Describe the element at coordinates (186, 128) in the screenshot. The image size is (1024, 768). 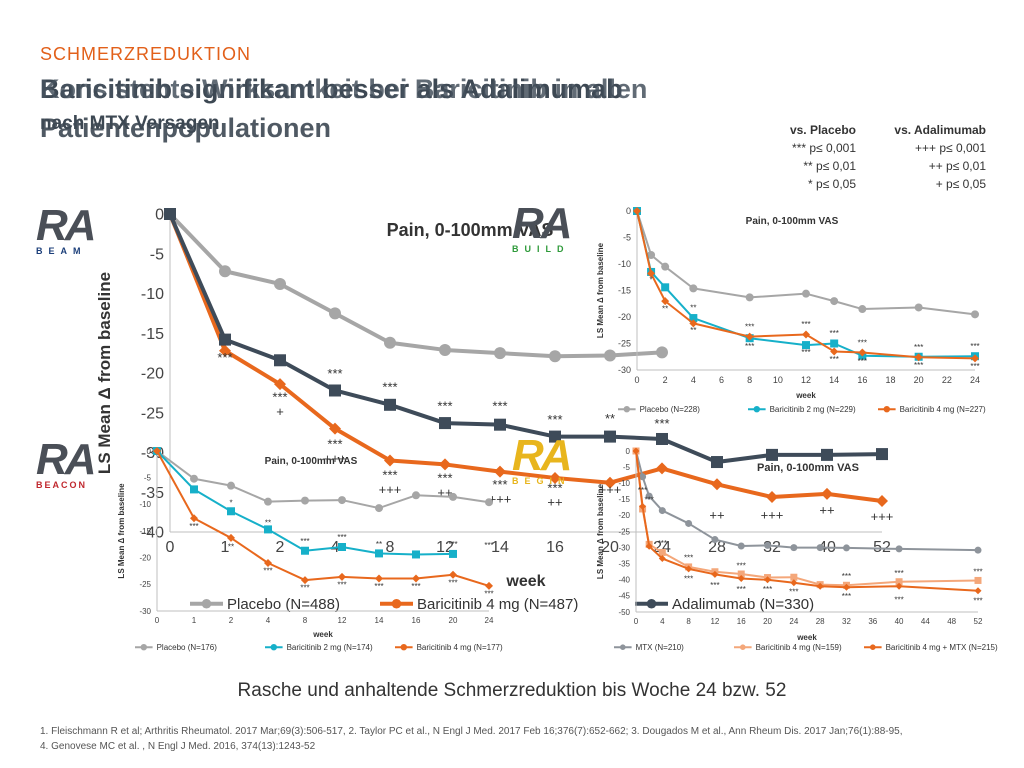
I see `slide-subtitle-overlay-b: Patientenpopulationen` at that location.